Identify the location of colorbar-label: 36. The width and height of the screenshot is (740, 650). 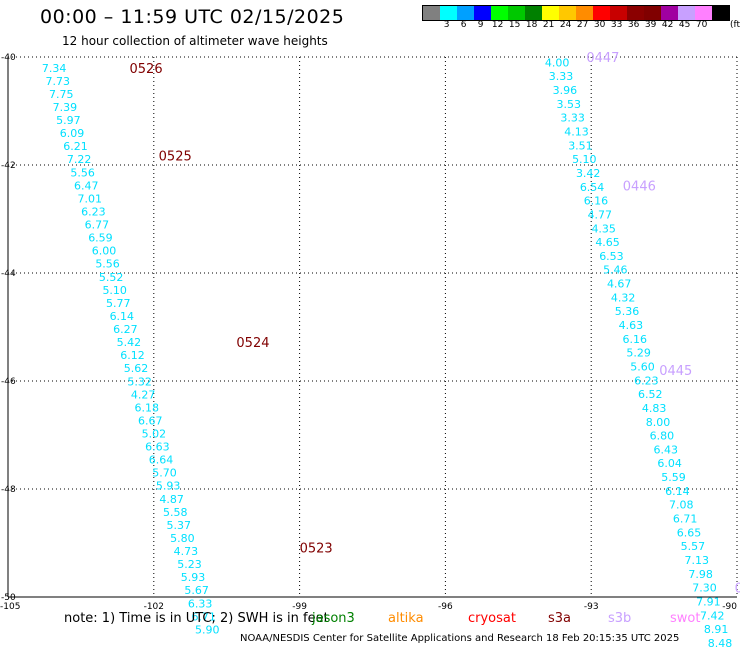
(633, 25).